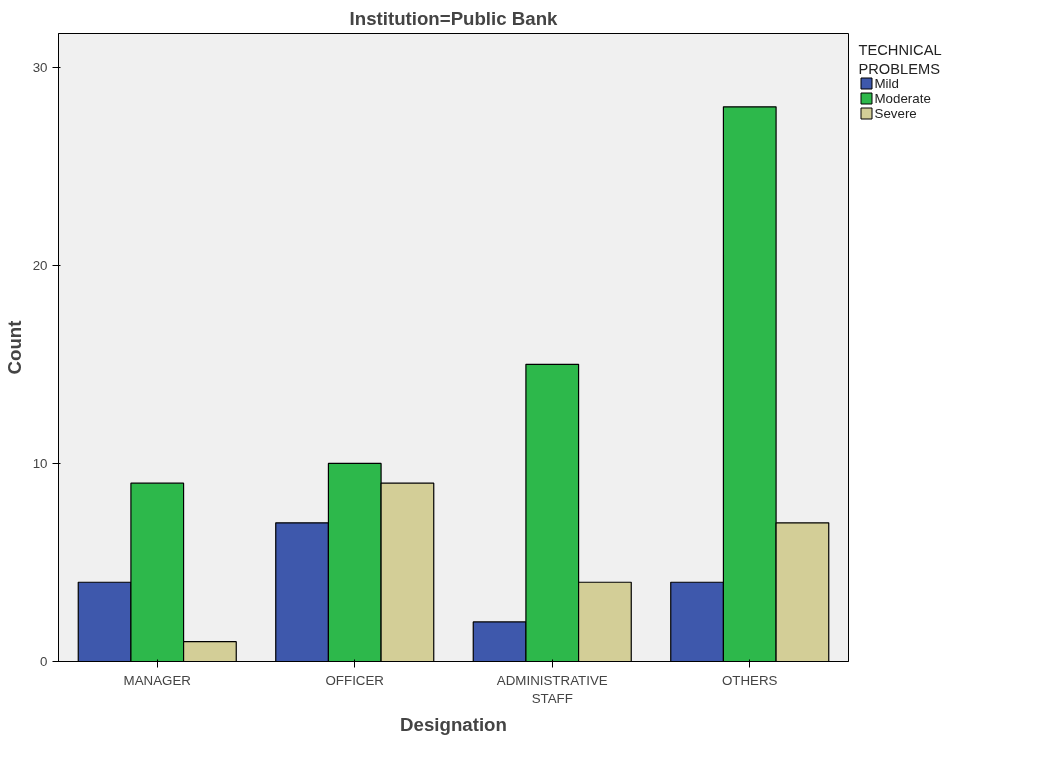 Image resolution: width=1040 pixels, height=760 pixels. Describe the element at coordinates (749, 680) in the screenshot. I see `x-tick-label: OTHERS` at that location.